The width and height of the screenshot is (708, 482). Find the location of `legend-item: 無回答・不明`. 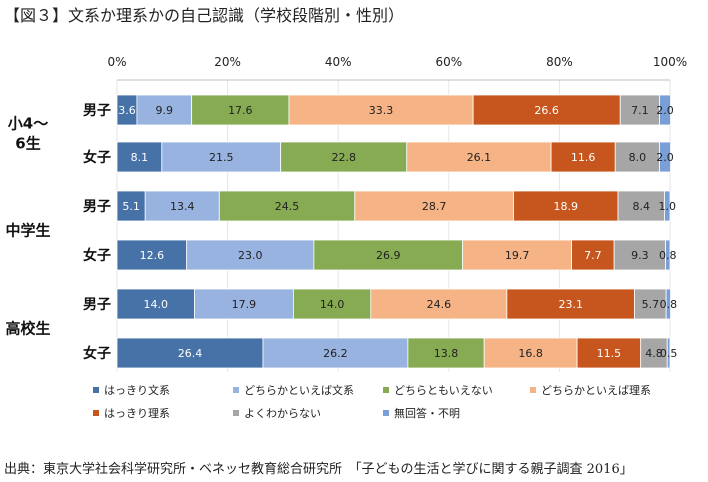

legend-item: 無回答・不明 is located at coordinates (421, 413).